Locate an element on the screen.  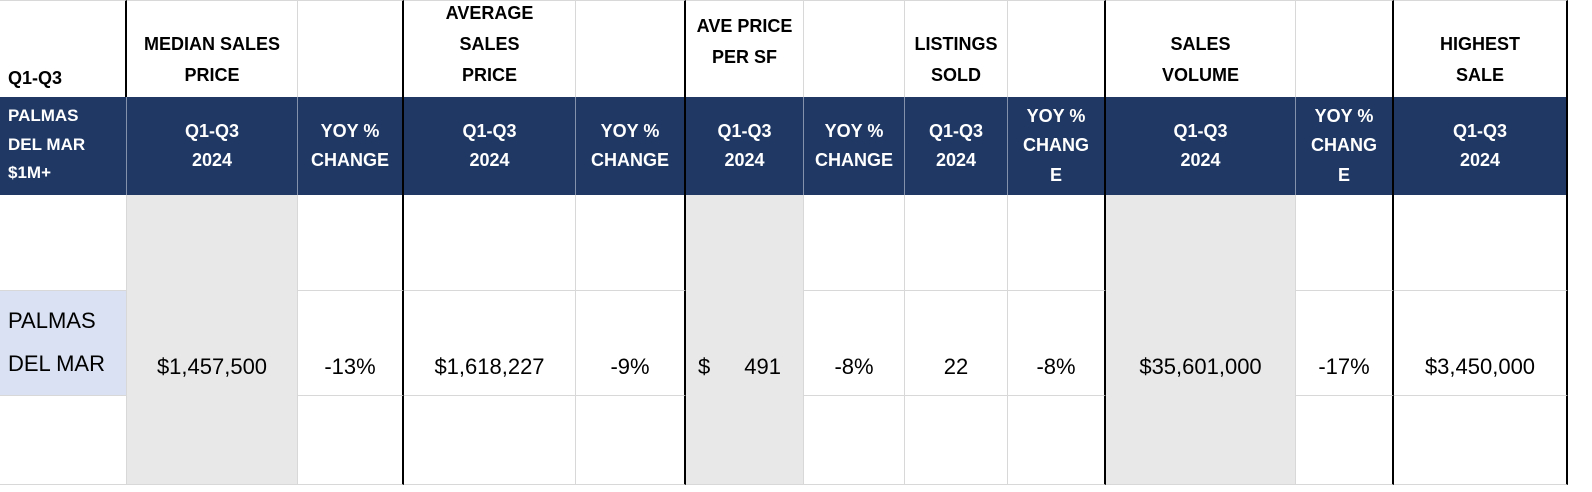
group-header-highest-sale: HIGHEST SALE is located at coordinates (1481, 48).